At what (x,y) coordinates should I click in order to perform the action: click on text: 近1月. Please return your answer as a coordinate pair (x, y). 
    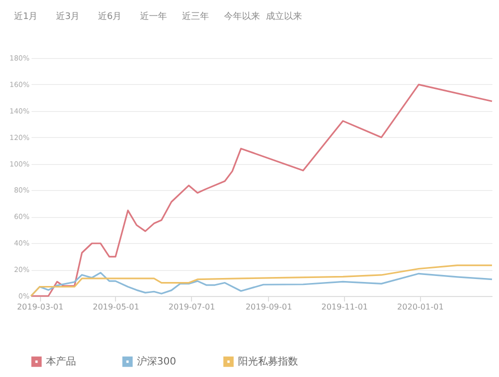
    Looking at the image, I should click on (26, 16).